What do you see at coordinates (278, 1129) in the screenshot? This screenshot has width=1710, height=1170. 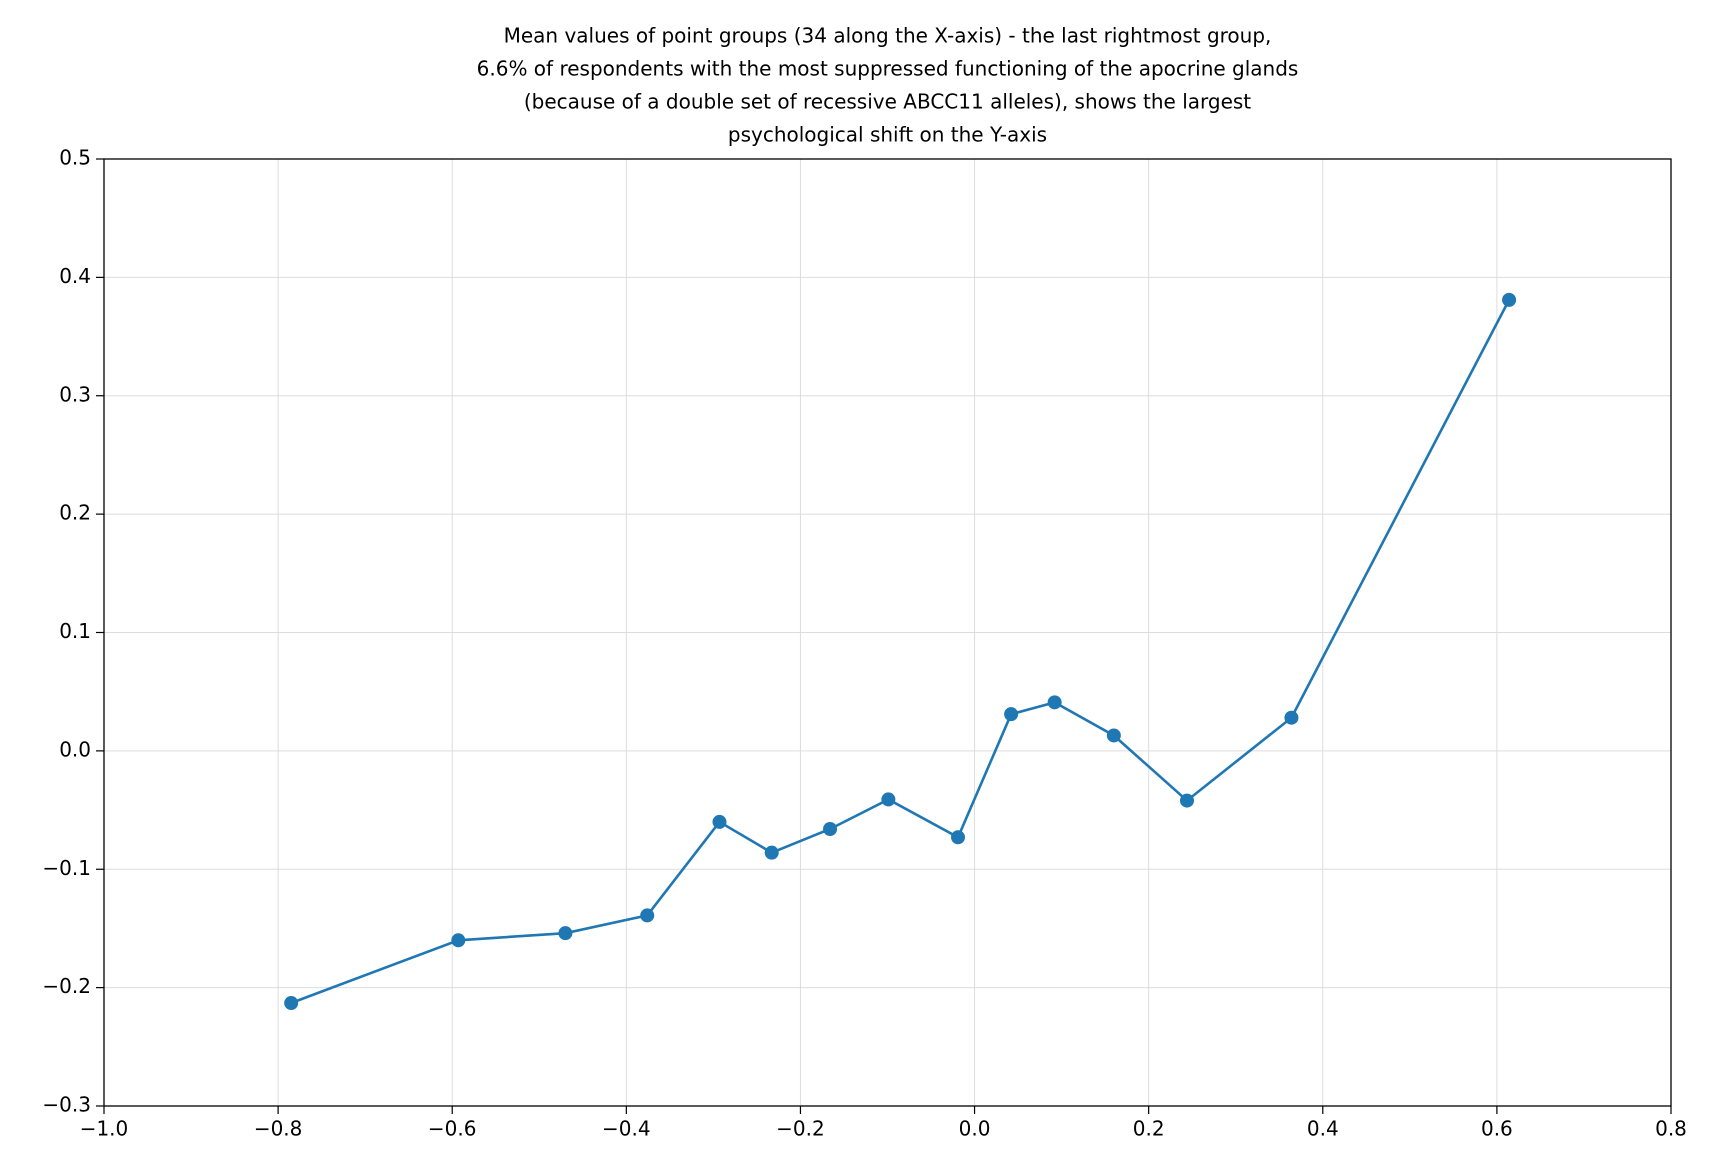 I see `x-tick-label: −0.8` at bounding box center [278, 1129].